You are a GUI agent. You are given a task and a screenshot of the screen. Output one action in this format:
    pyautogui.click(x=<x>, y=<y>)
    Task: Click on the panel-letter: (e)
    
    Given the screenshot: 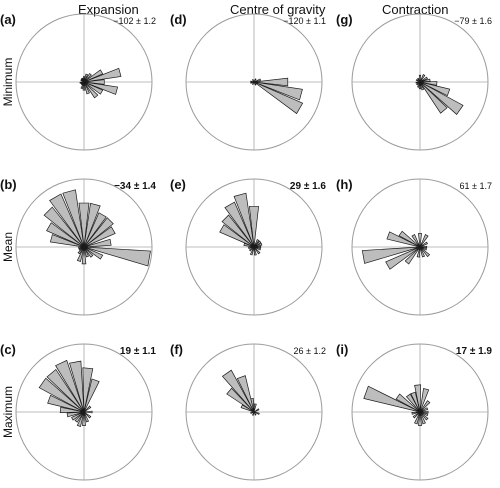 What is the action you would take?
    pyautogui.click(x=178, y=184)
    